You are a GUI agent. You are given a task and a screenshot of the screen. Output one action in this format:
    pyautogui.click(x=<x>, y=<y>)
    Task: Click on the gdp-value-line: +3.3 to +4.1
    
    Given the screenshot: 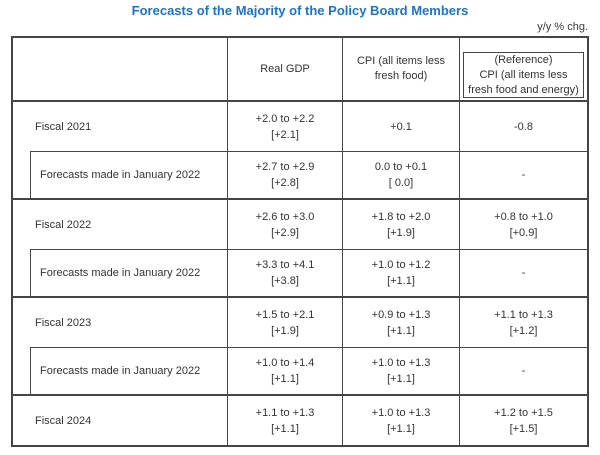 What is the action you would take?
    pyautogui.click(x=285, y=265)
    